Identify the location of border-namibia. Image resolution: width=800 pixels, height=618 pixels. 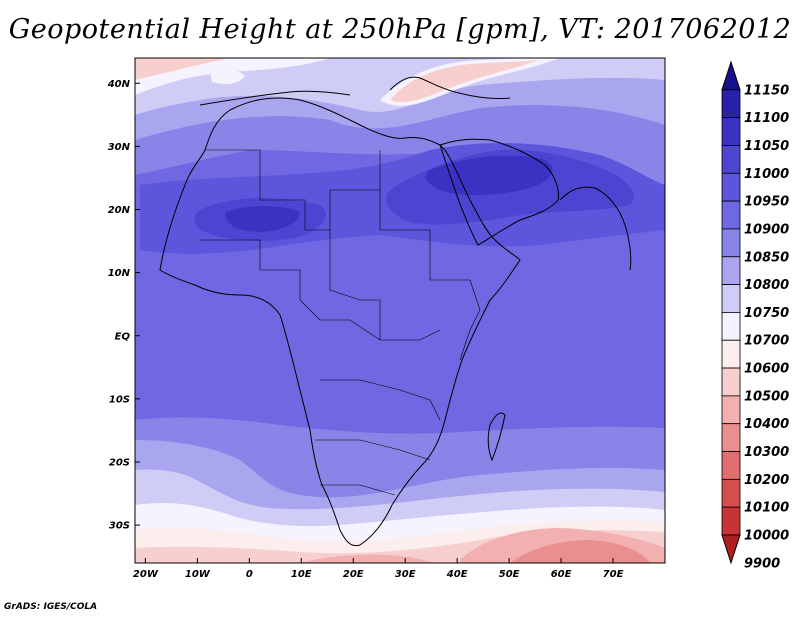
(373, 450).